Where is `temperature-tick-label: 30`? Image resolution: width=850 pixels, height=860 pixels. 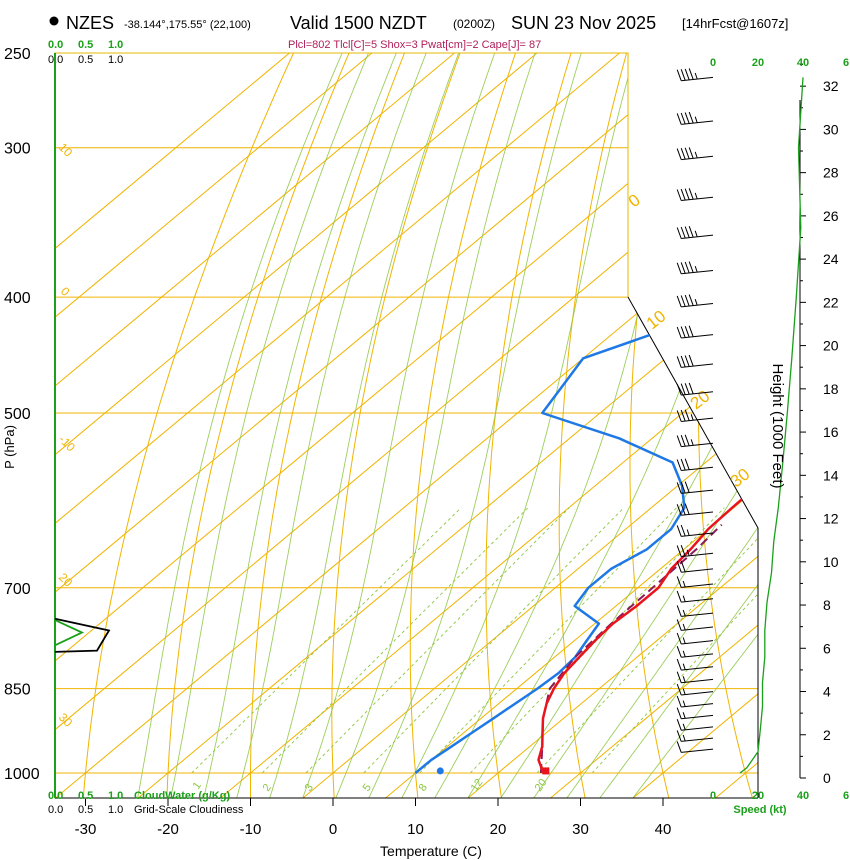
temperature-tick-label: 30 is located at coordinates (580, 829).